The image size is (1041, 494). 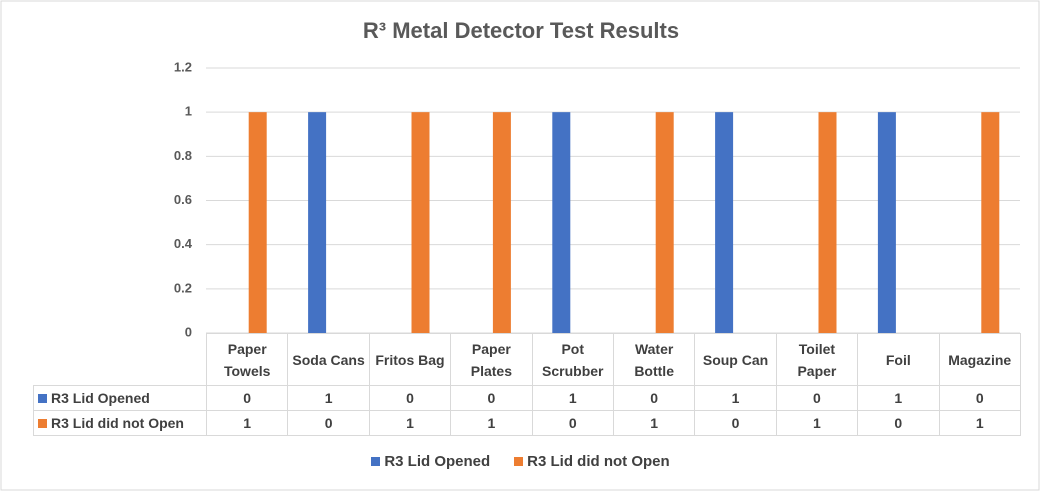 What do you see at coordinates (183, 66) in the screenshot?
I see `y-tick-label: 1.2` at bounding box center [183, 66].